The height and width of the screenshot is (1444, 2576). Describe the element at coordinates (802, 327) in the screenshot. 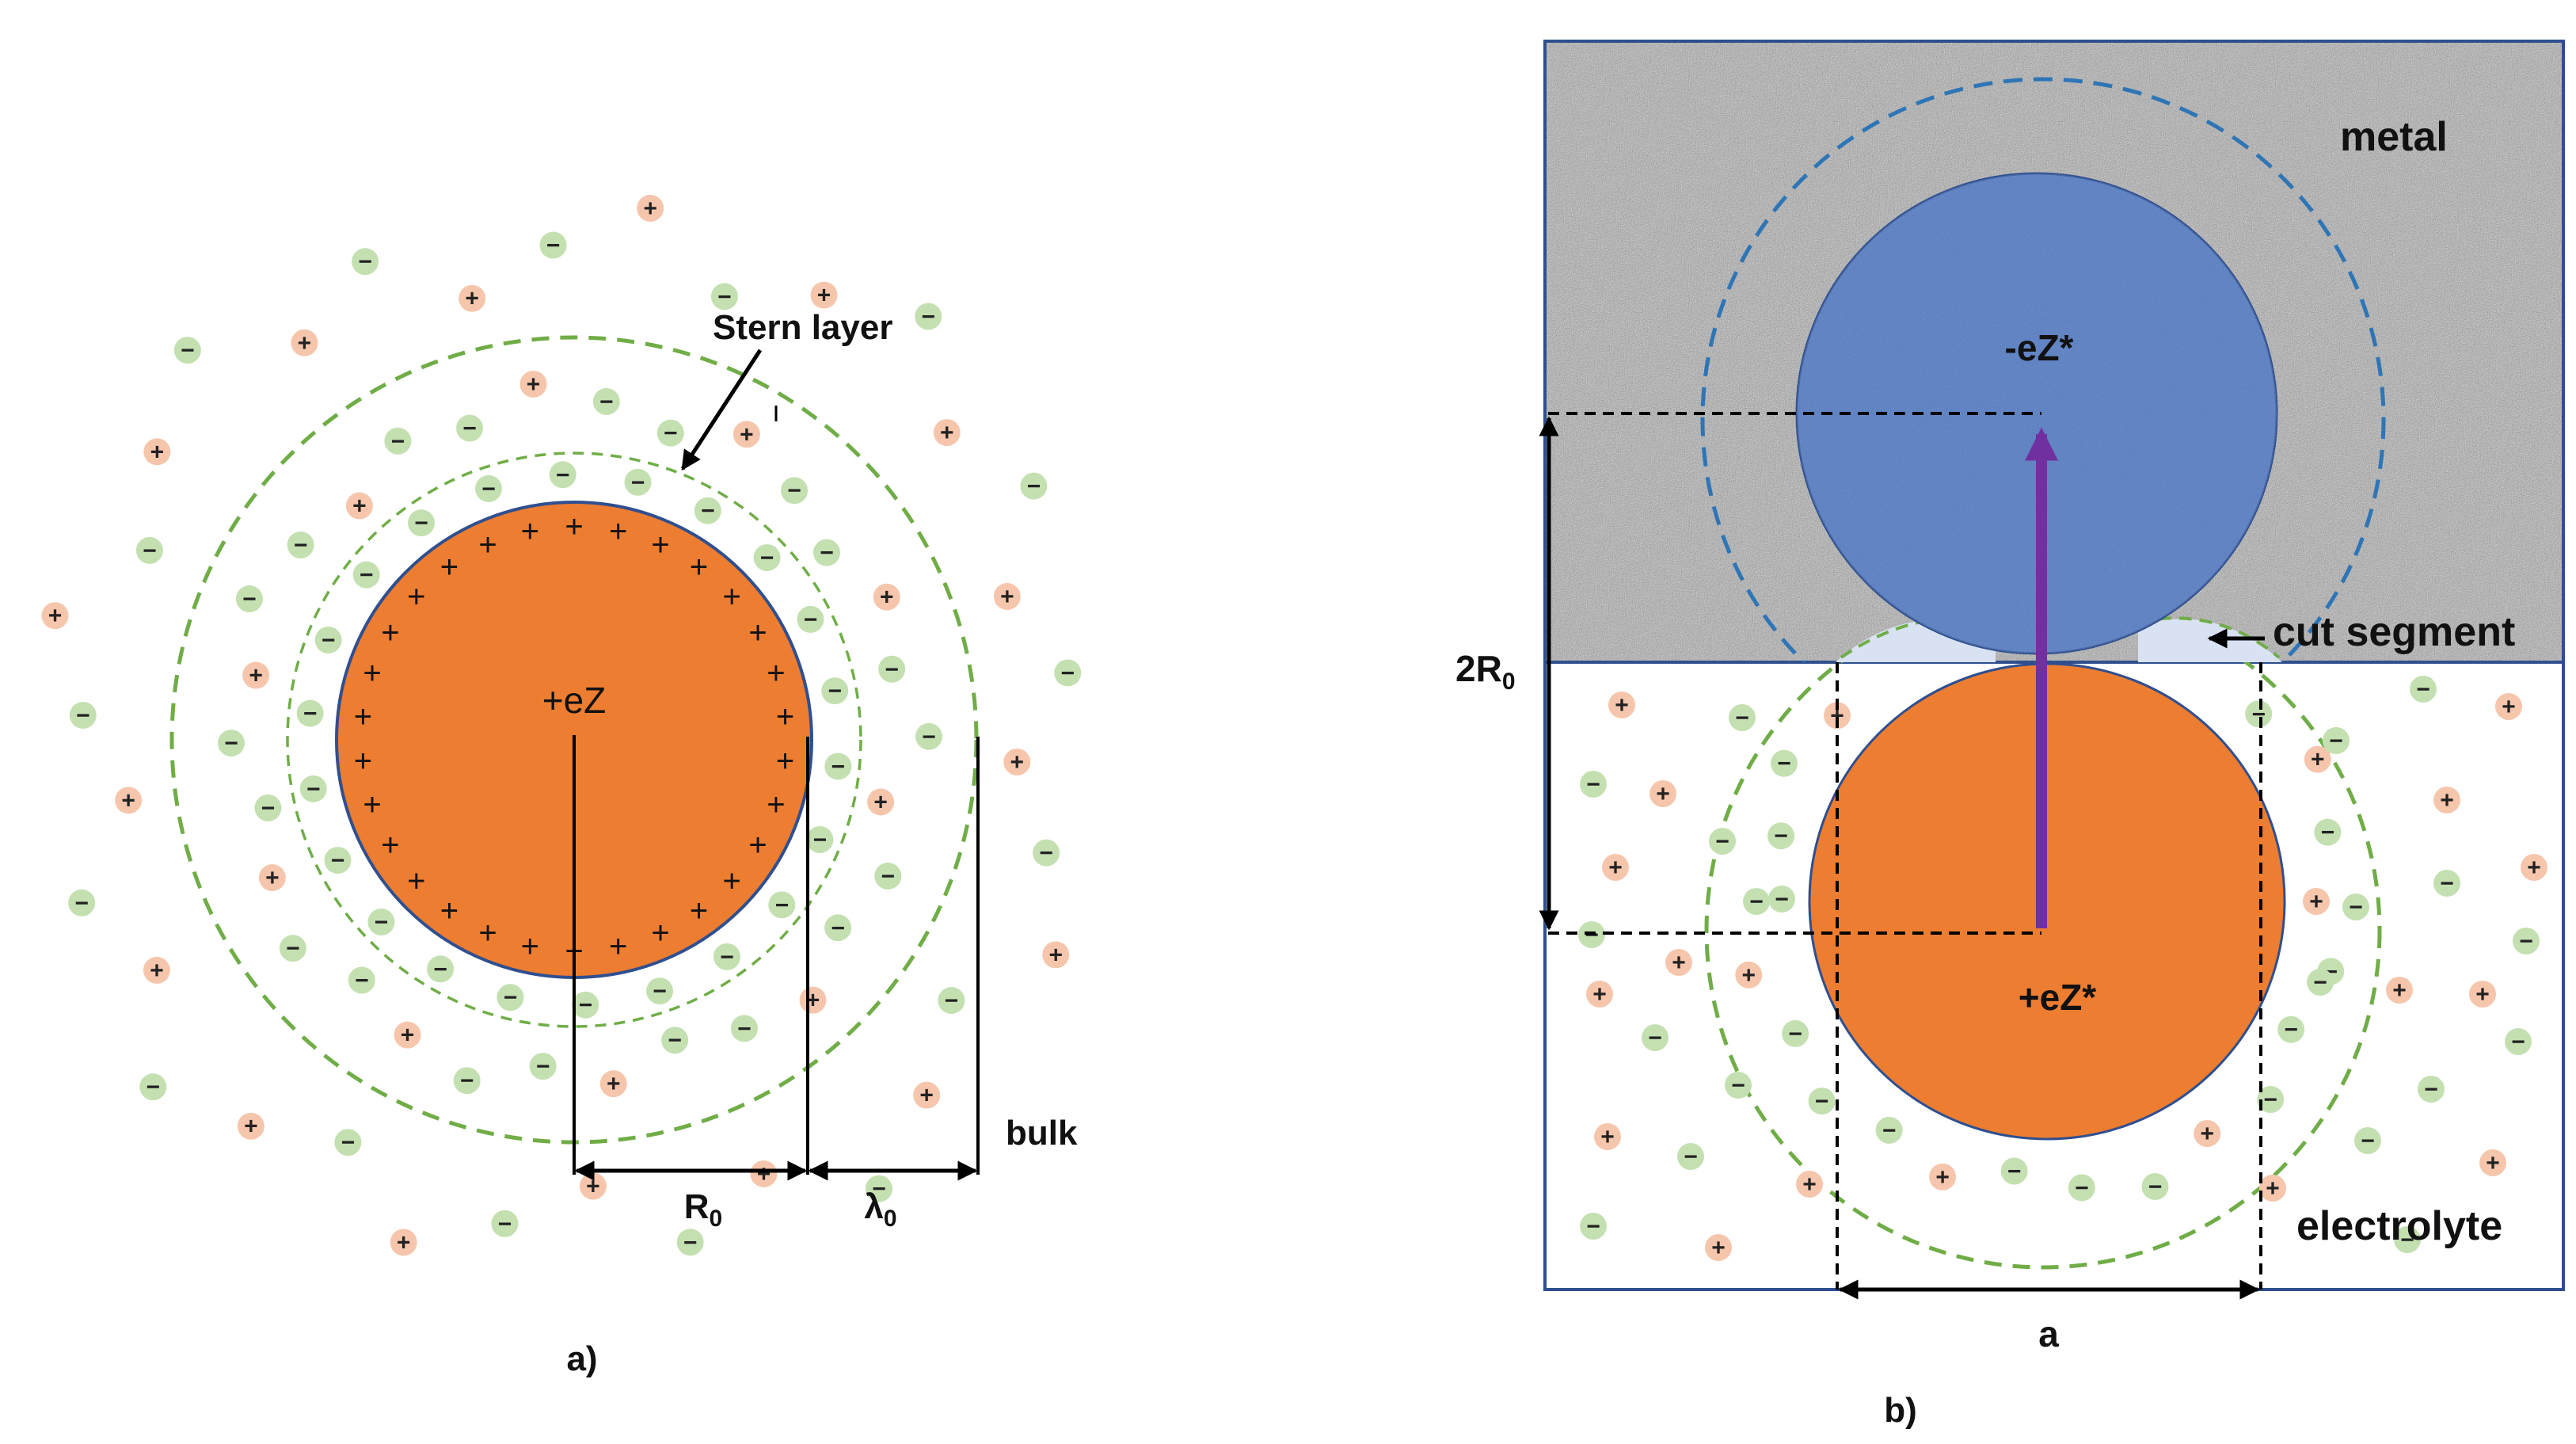

I see `stern-layer-label: Stern layer` at that location.